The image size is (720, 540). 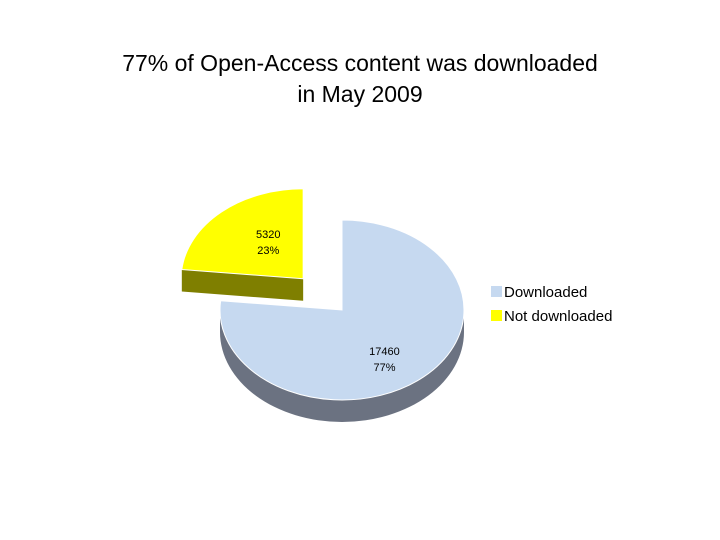 I want to click on legend-swatch-downloaded, so click(x=496, y=291).